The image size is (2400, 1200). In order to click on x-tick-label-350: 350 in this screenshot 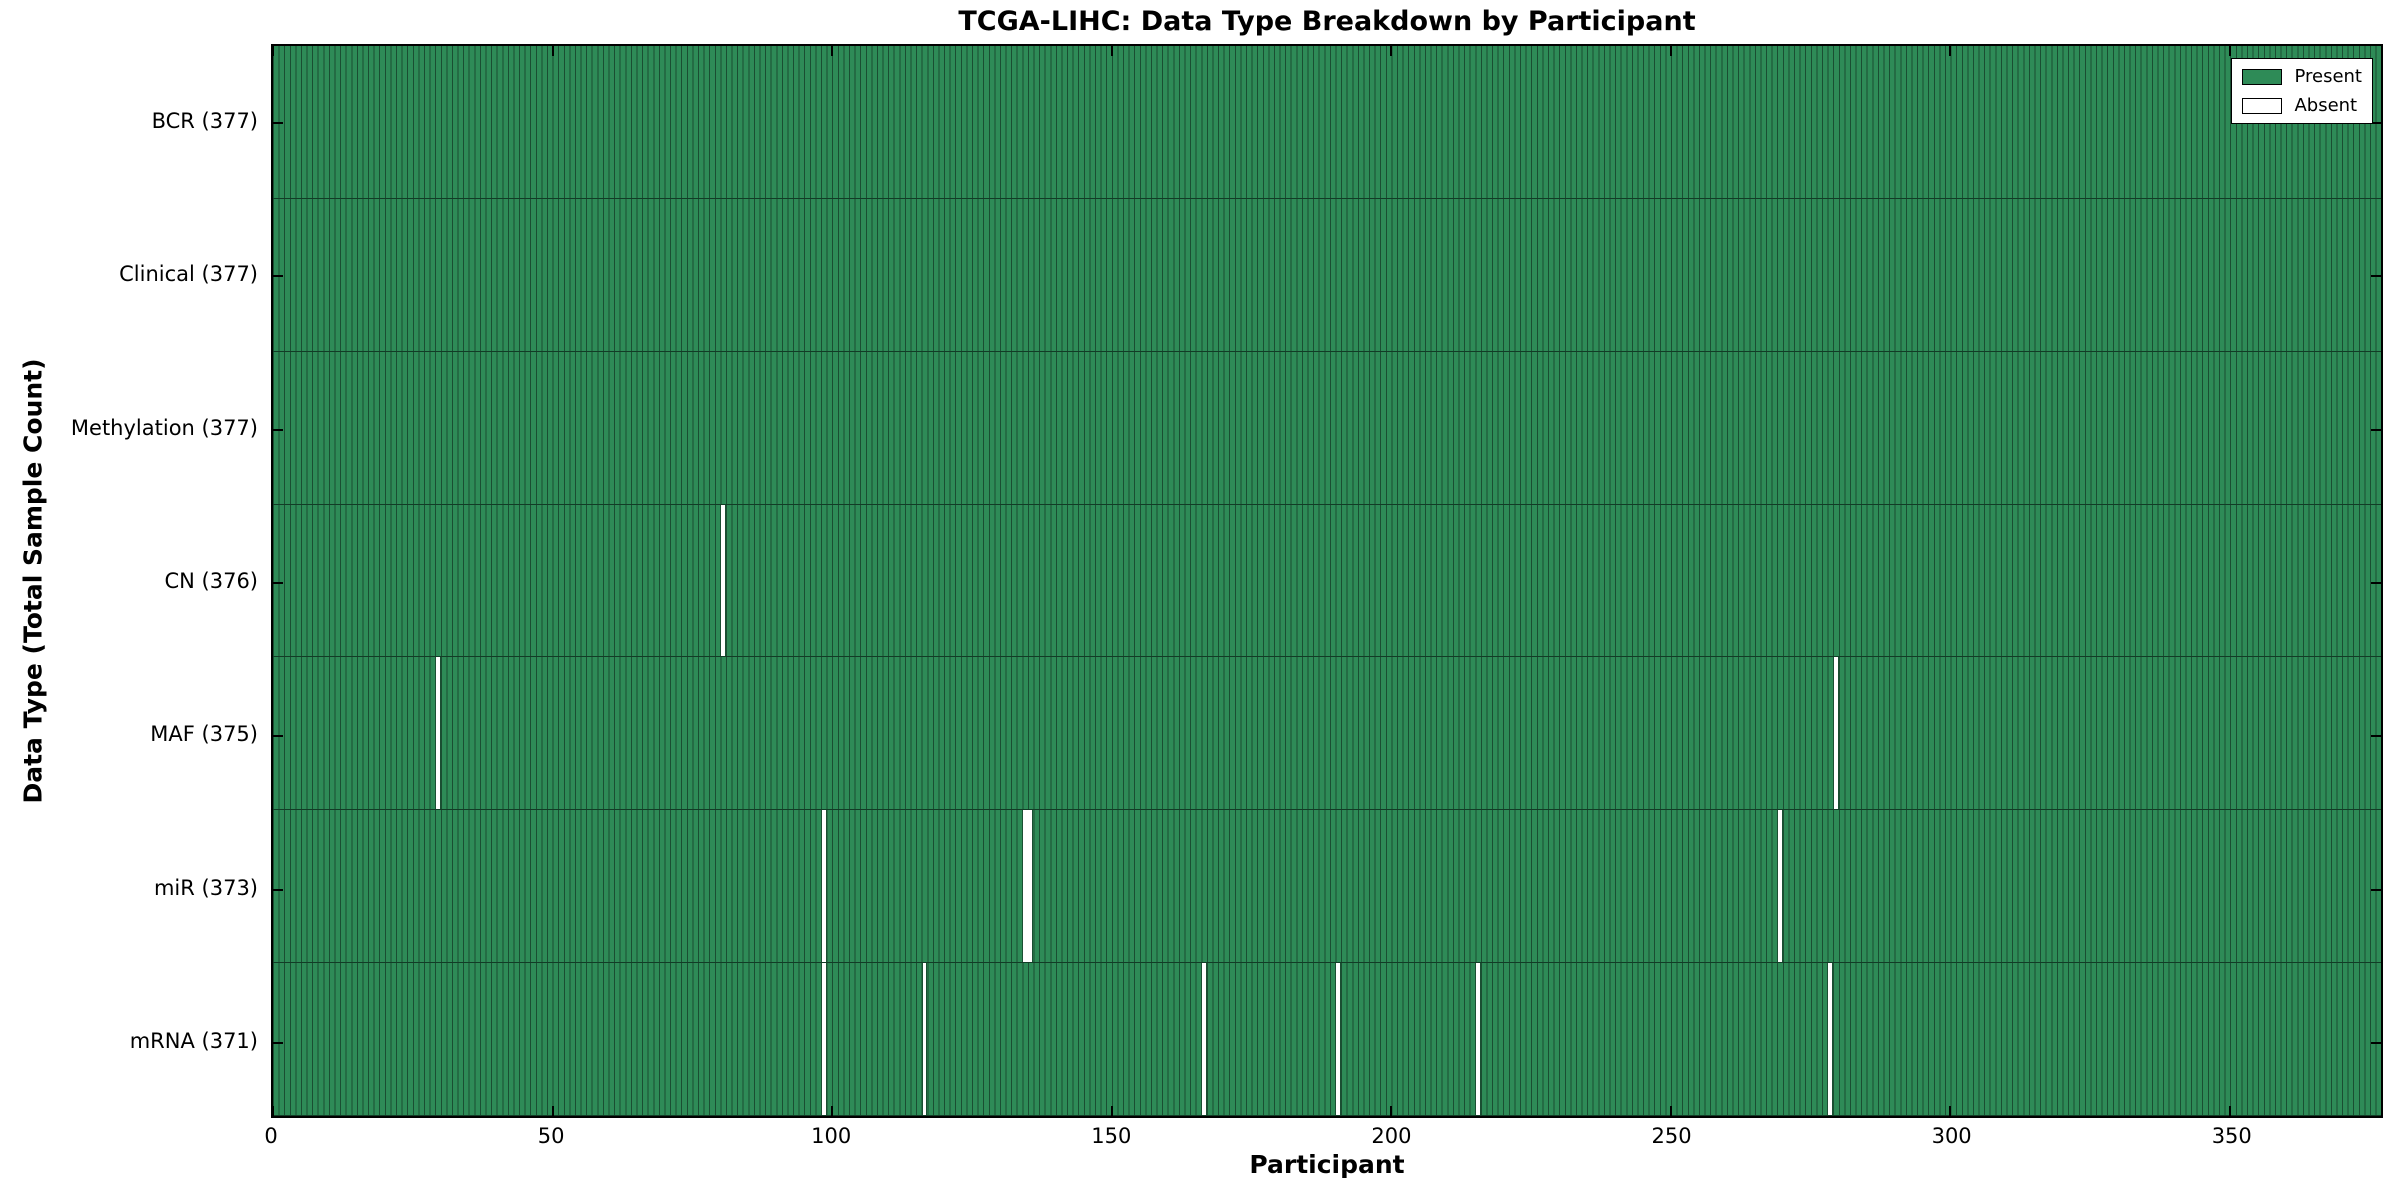, I will do `click(2231, 1136)`.